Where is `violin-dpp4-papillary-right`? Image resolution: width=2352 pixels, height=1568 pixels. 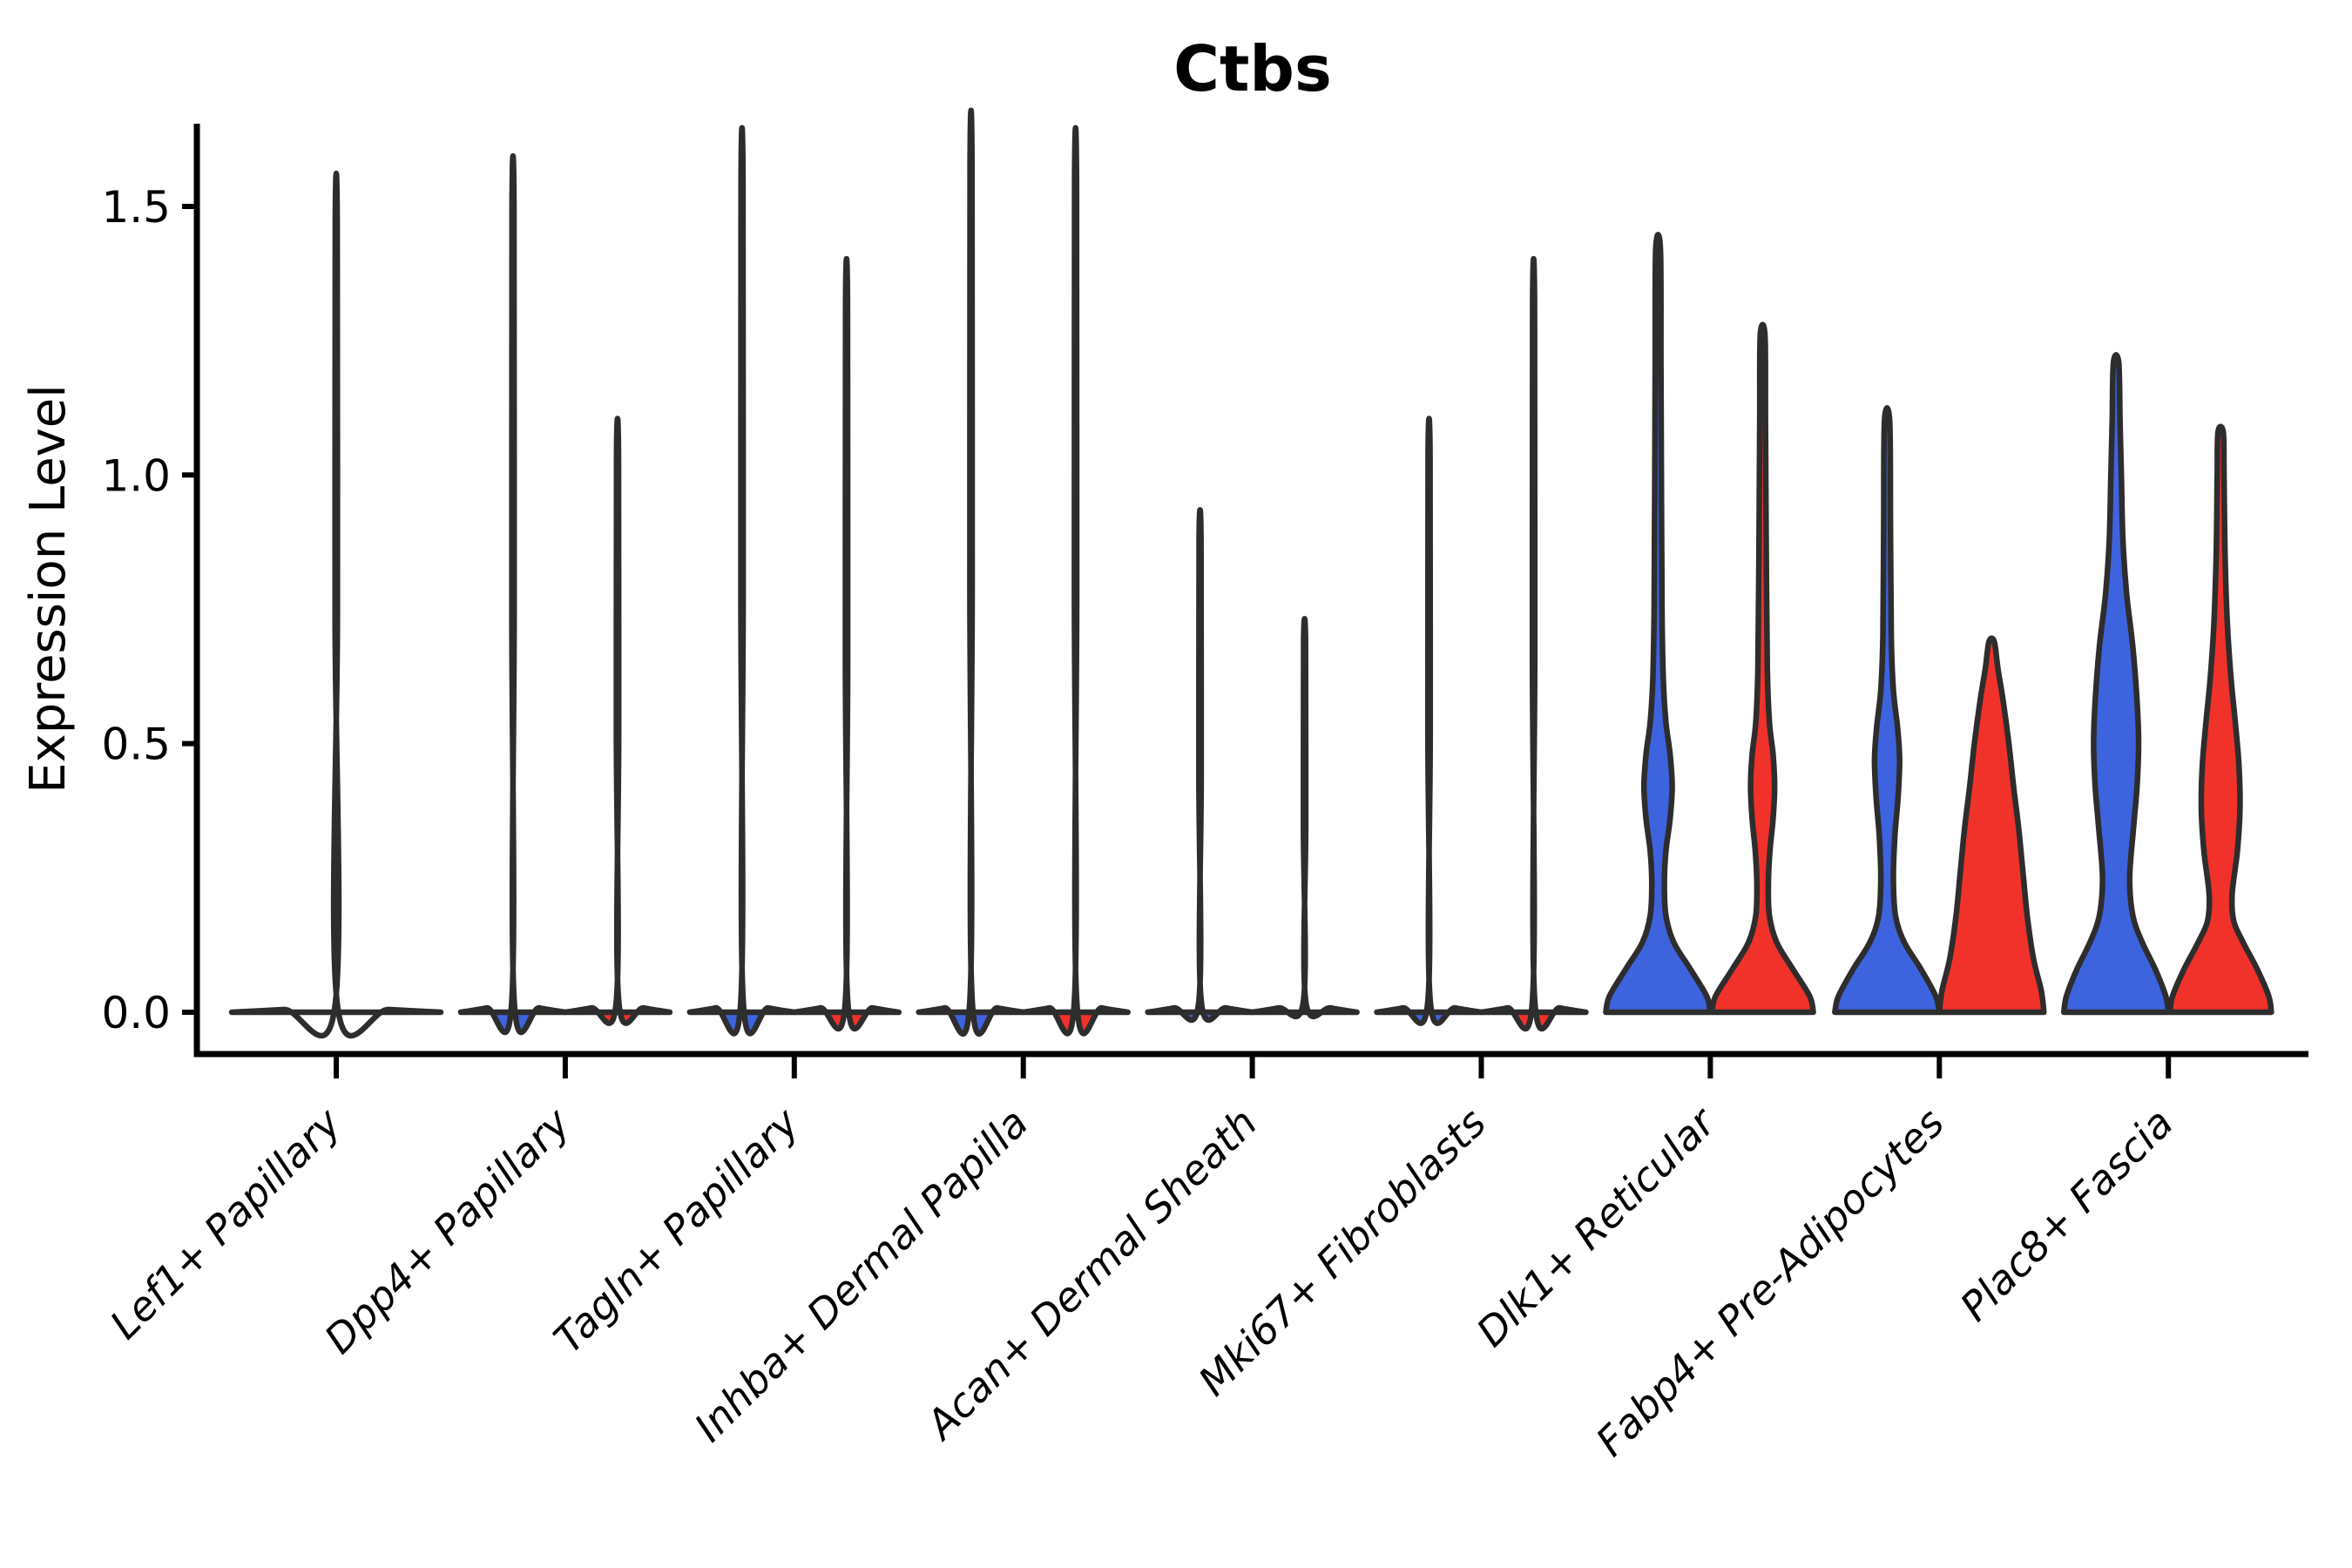
violin-dpp4-papillary-right is located at coordinates (618, 721).